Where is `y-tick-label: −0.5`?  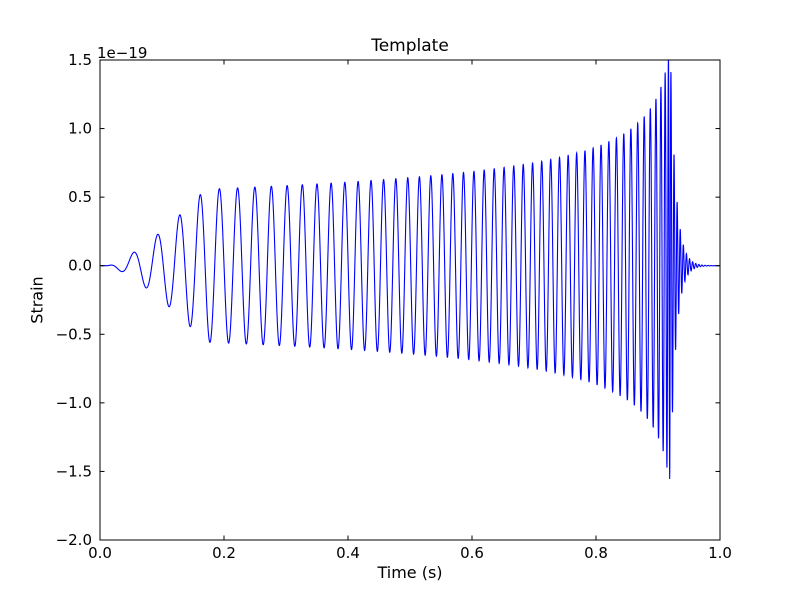
y-tick-label: −0.5 is located at coordinates (74, 334).